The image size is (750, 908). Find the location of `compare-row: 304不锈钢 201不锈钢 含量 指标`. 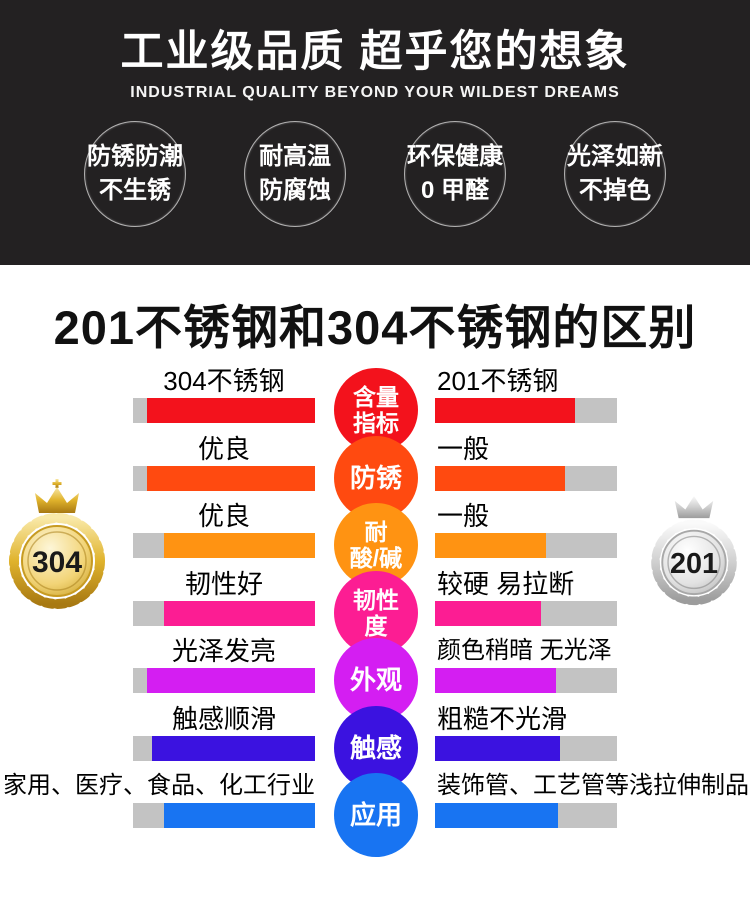

compare-row: 304不锈钢 201不锈钢 含量 指标 is located at coordinates (375, 408).